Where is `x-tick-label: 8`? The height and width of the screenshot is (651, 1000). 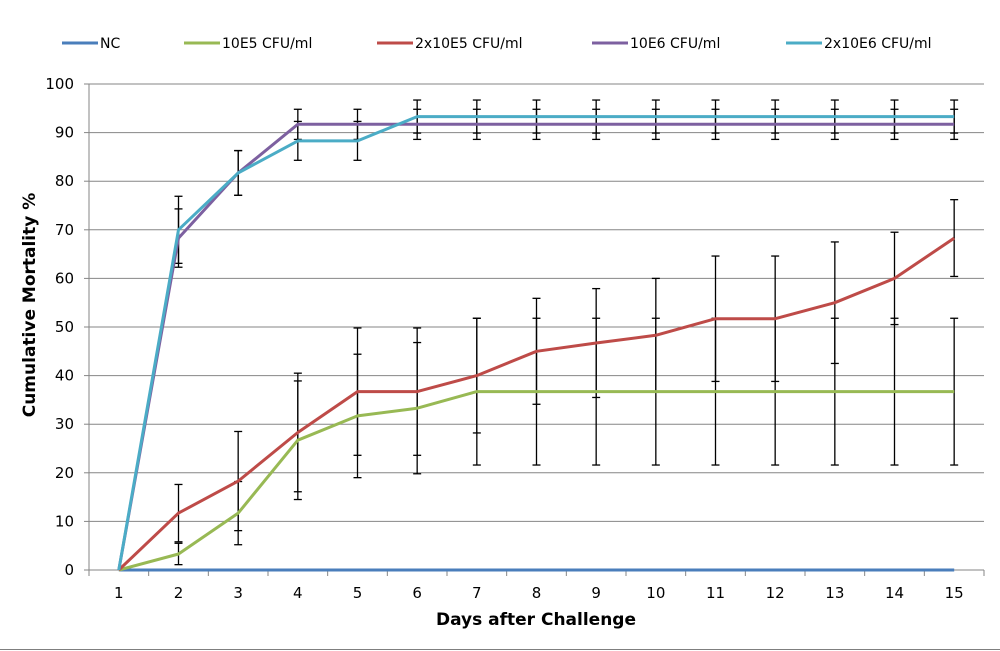
x-tick-label: 8 is located at coordinates (537, 593).